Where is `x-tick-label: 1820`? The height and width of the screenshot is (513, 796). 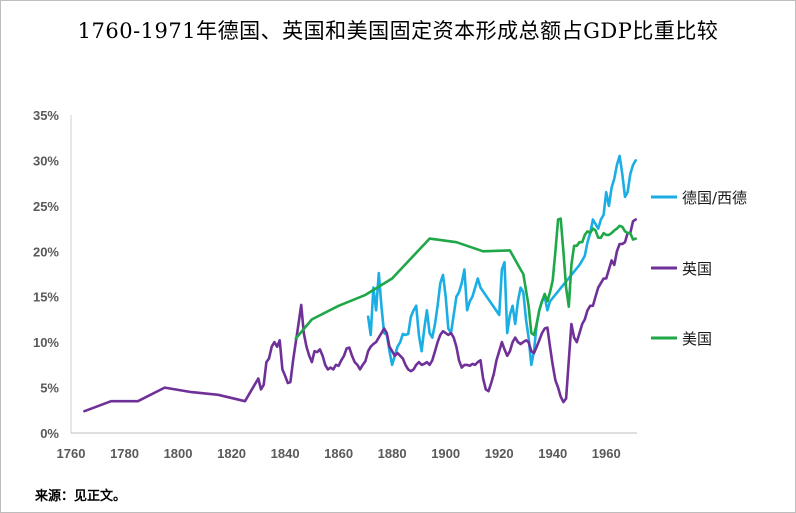 x-tick-label: 1820 is located at coordinates (231, 453).